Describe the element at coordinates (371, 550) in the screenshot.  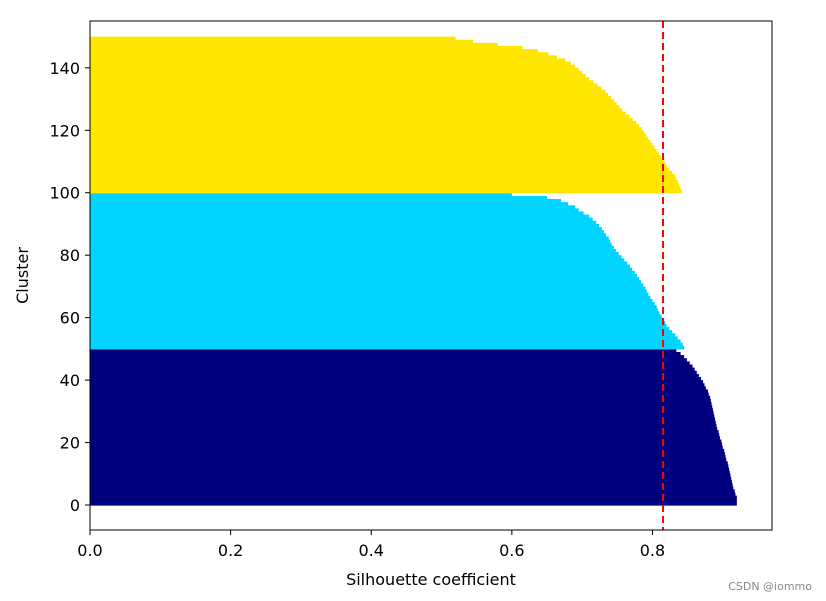
I see `x-tick-label: 0.4` at that location.